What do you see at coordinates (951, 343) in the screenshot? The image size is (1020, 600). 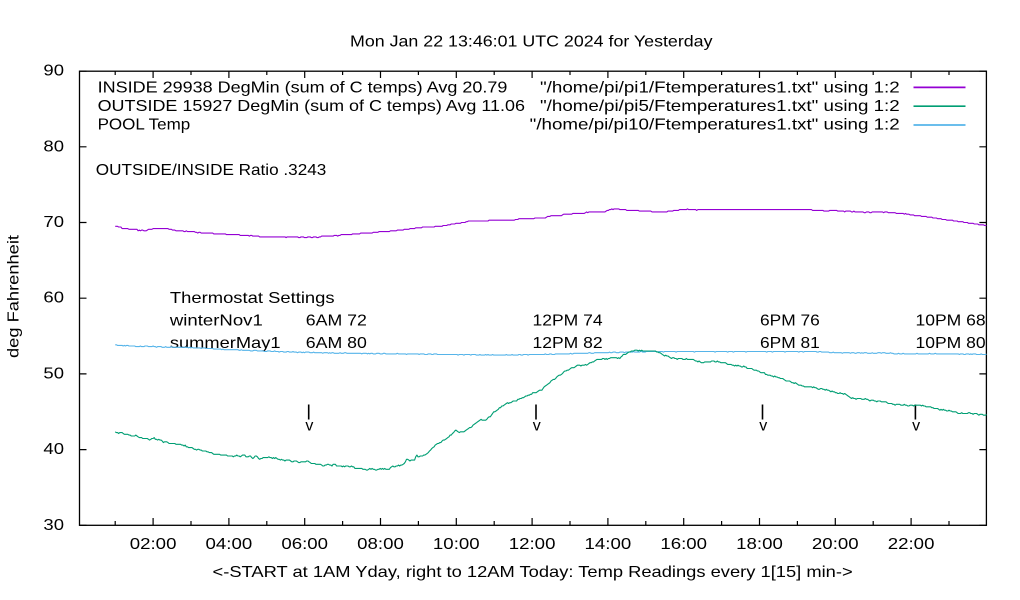 I see `svg-text: 10PM 80` at bounding box center [951, 343].